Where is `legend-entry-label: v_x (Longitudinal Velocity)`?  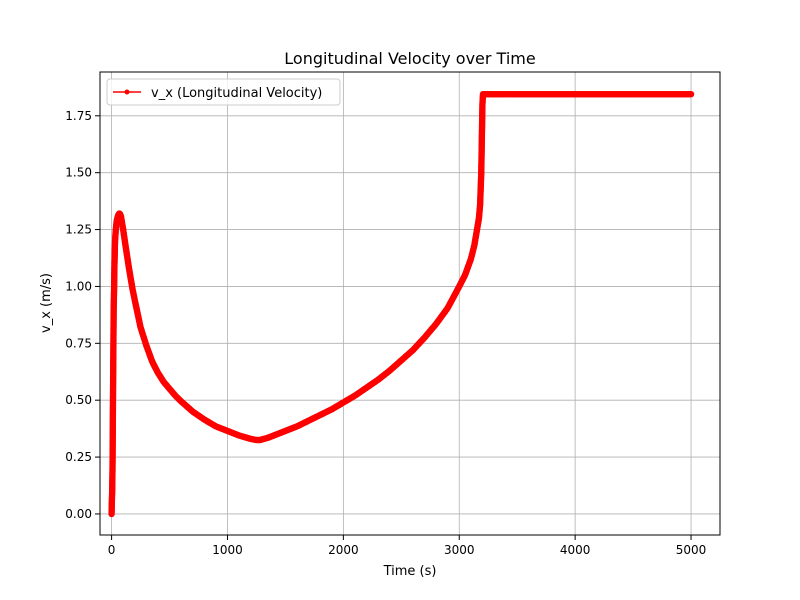
legend-entry-label: v_x (Longitudinal Velocity) is located at coordinates (236, 93).